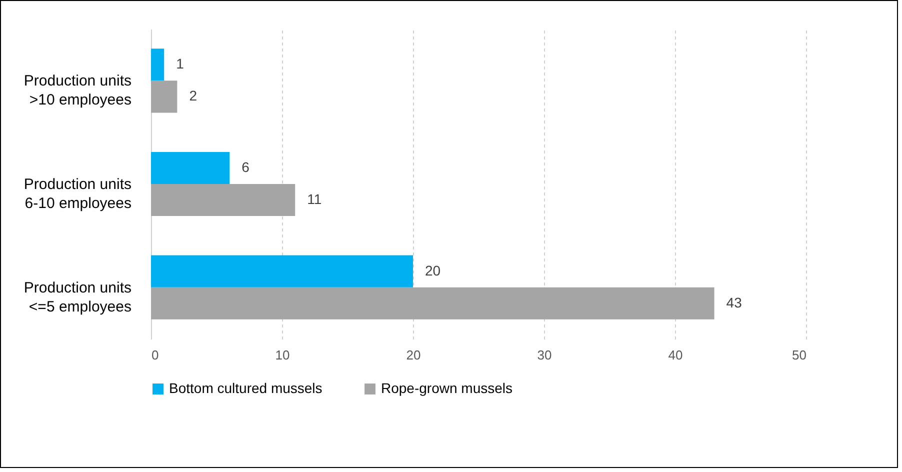  I want to click on data-label: 11, so click(314, 199).